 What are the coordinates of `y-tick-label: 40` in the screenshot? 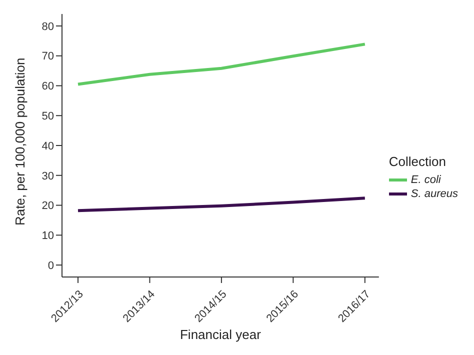 It's located at (48, 146).